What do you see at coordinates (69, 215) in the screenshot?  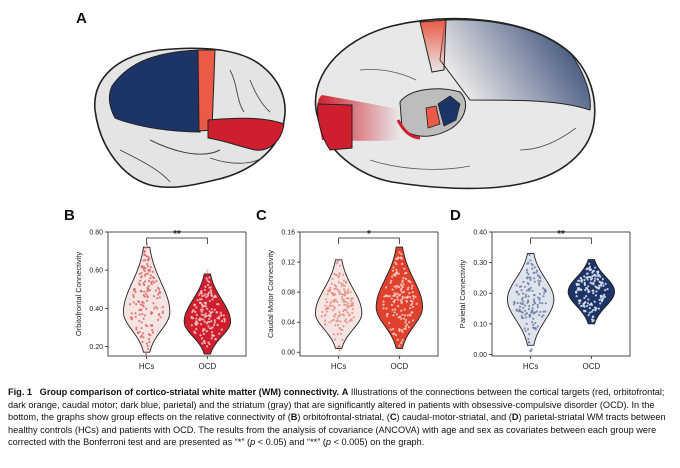 I see `panel-label-b: B` at bounding box center [69, 215].